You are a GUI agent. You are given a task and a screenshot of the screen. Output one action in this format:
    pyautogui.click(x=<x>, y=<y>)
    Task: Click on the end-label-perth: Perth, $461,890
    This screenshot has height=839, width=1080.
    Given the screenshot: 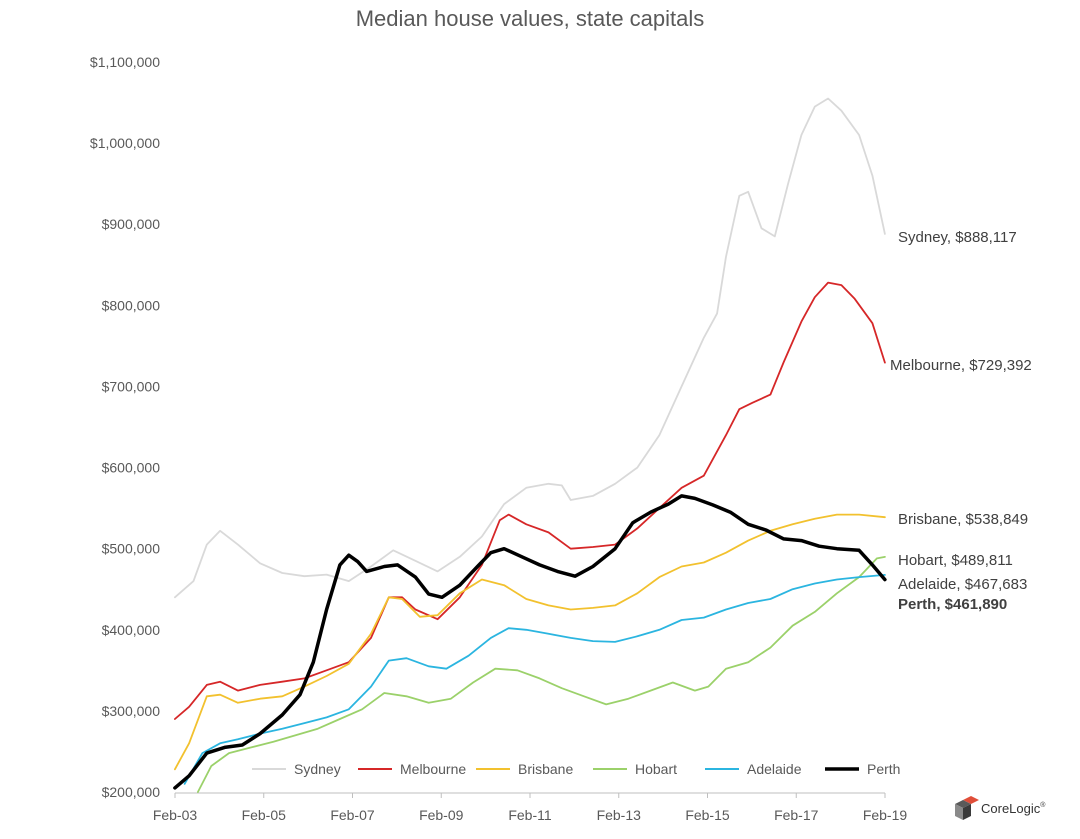 What is the action you would take?
    pyautogui.click(x=952, y=604)
    